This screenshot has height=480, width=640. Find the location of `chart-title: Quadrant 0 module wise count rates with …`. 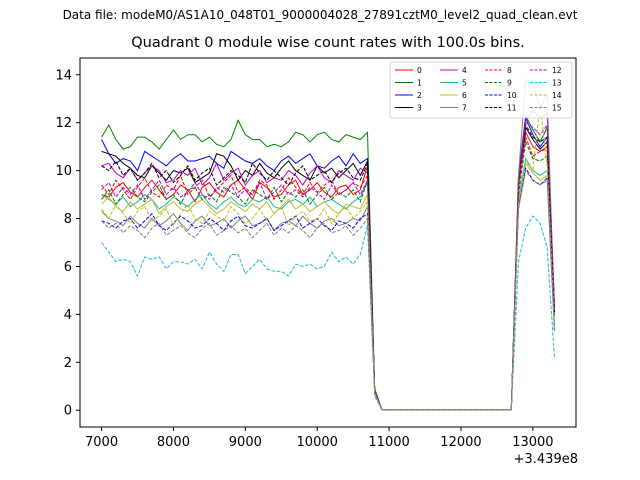

chart-title: Quadrant 0 module wise count rates with … is located at coordinates (328, 43).